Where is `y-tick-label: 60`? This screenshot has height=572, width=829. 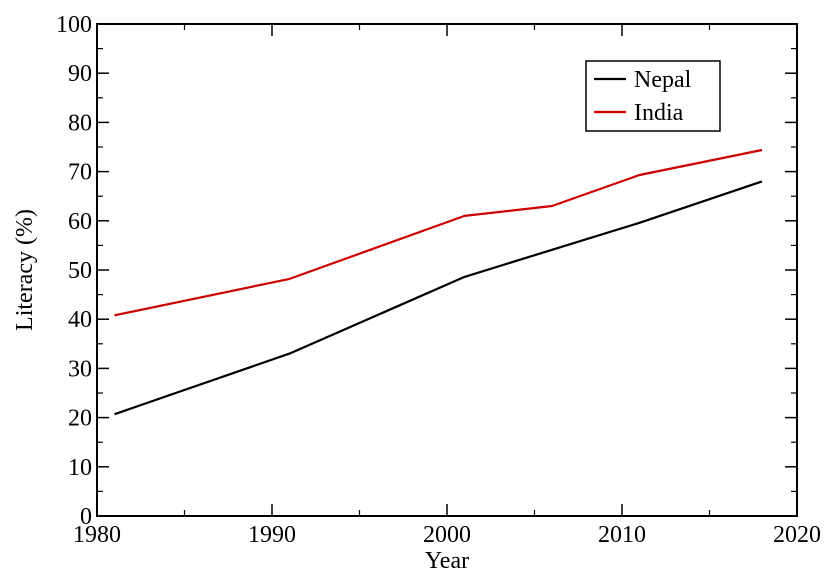 y-tick-label: 60 is located at coordinates (80, 222).